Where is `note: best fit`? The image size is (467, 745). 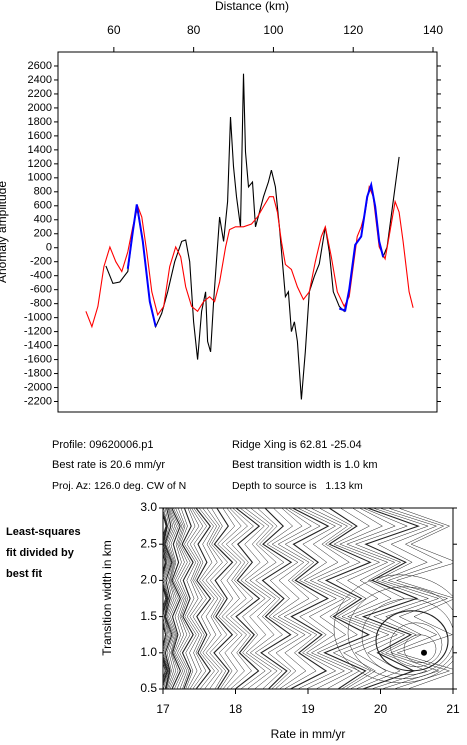
note: best fit is located at coordinates (24, 574).